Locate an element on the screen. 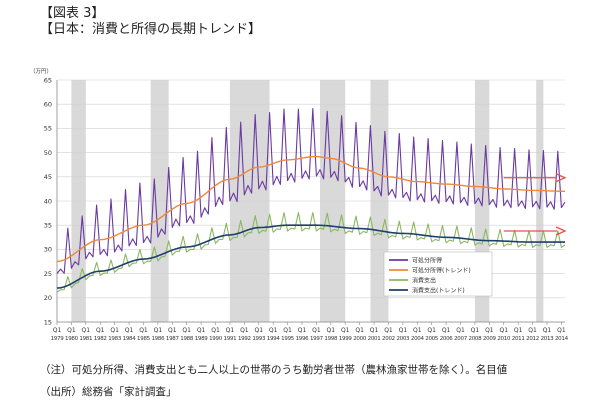 The width and height of the screenshot is (600, 418). x-tick-year: 1983 is located at coordinates (115, 339).